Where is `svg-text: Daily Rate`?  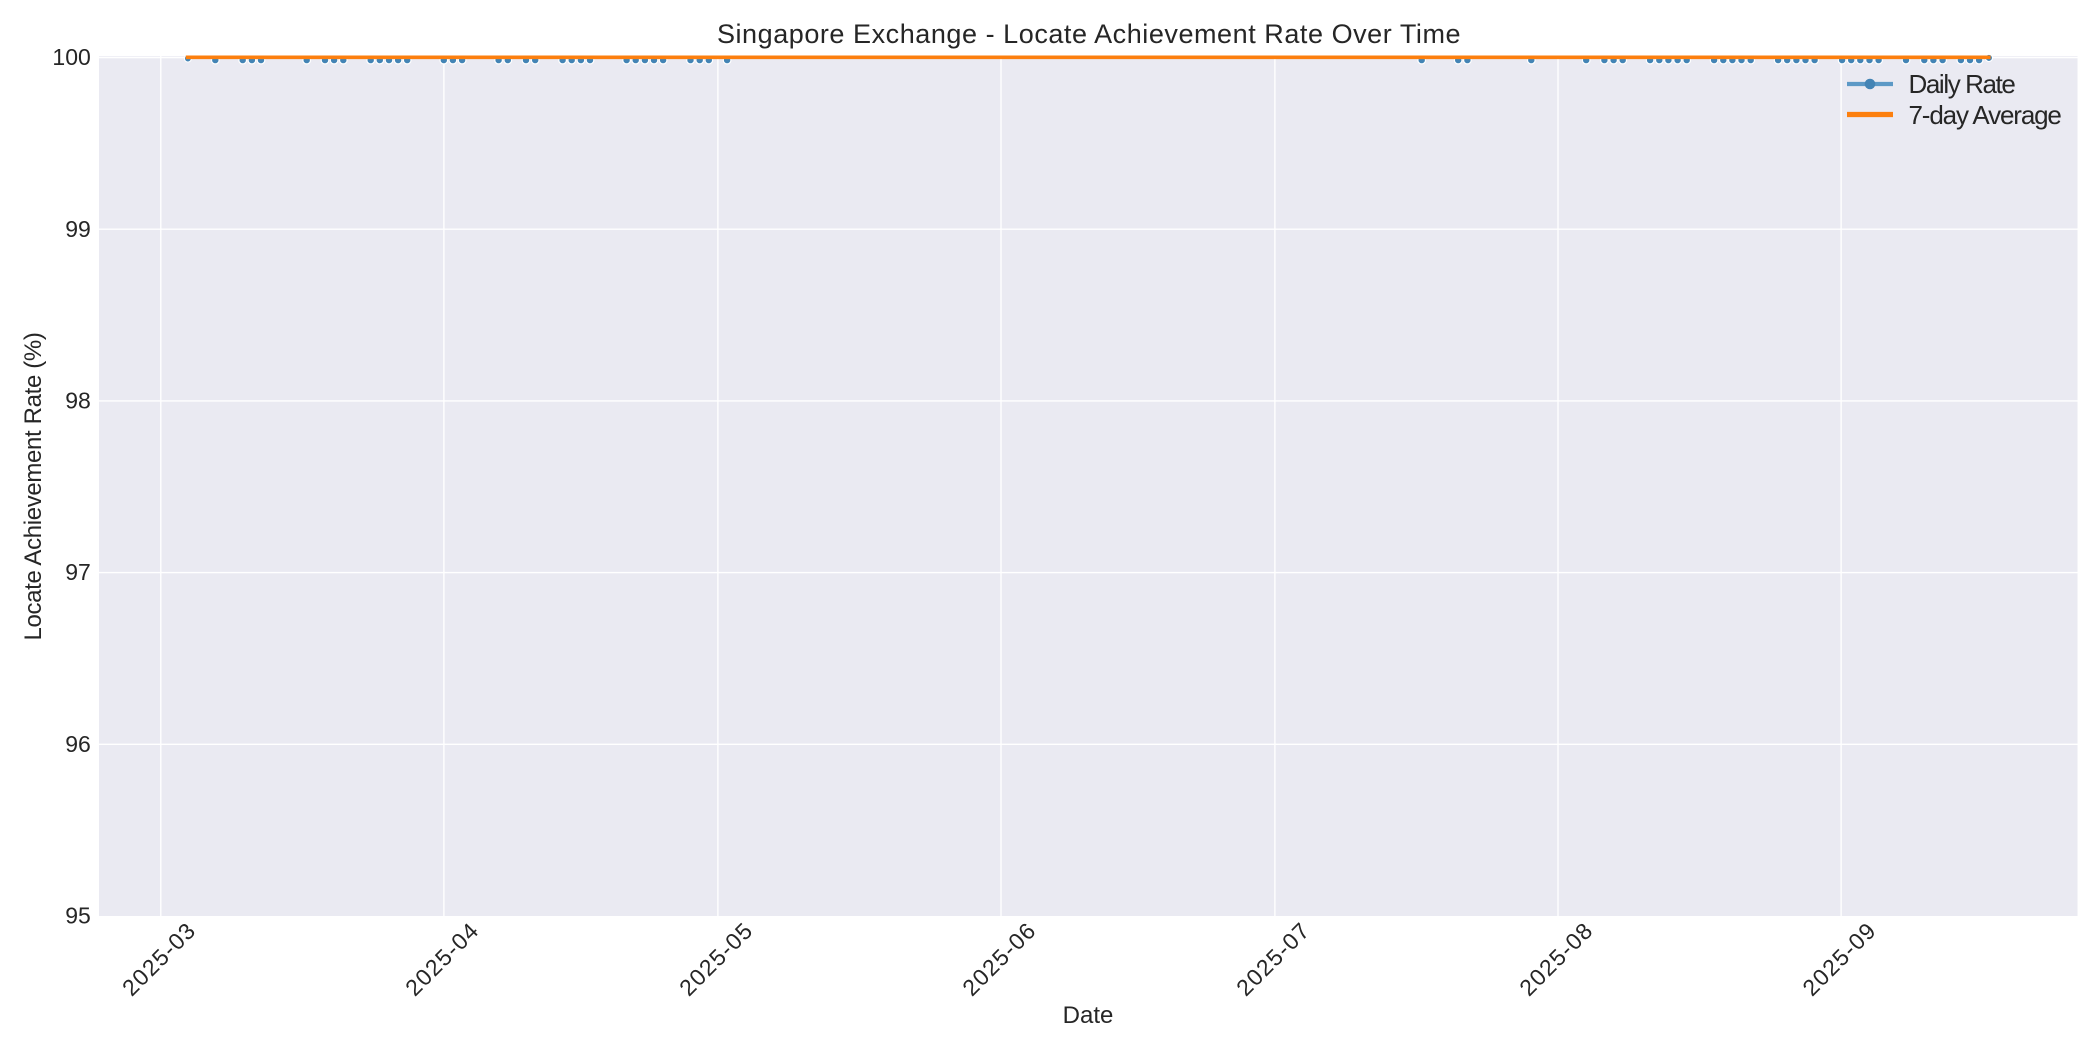 svg-text: Daily Rate is located at coordinates (1962, 84).